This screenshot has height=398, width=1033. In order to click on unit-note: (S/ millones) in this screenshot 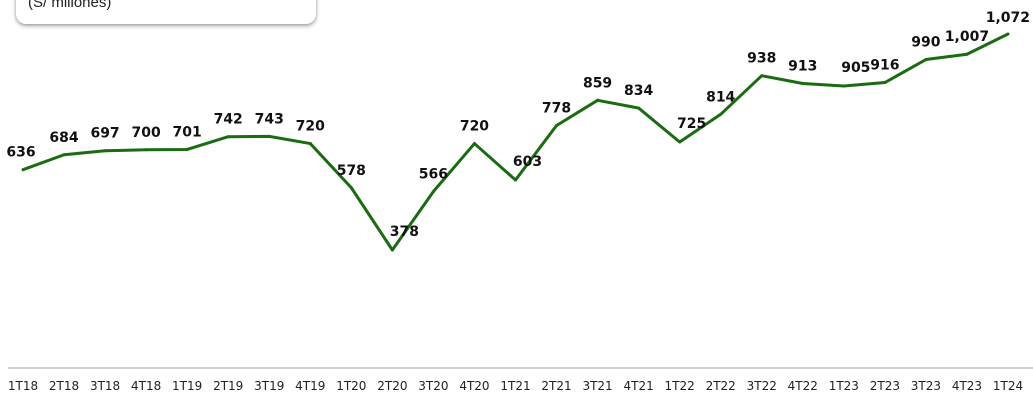, I will do `click(70, 5)`.